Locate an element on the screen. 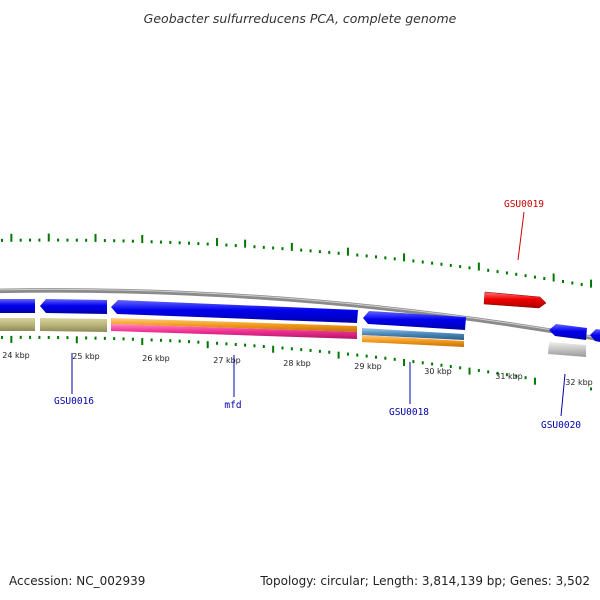  scale-label: 25 kbp is located at coordinates (86, 356).